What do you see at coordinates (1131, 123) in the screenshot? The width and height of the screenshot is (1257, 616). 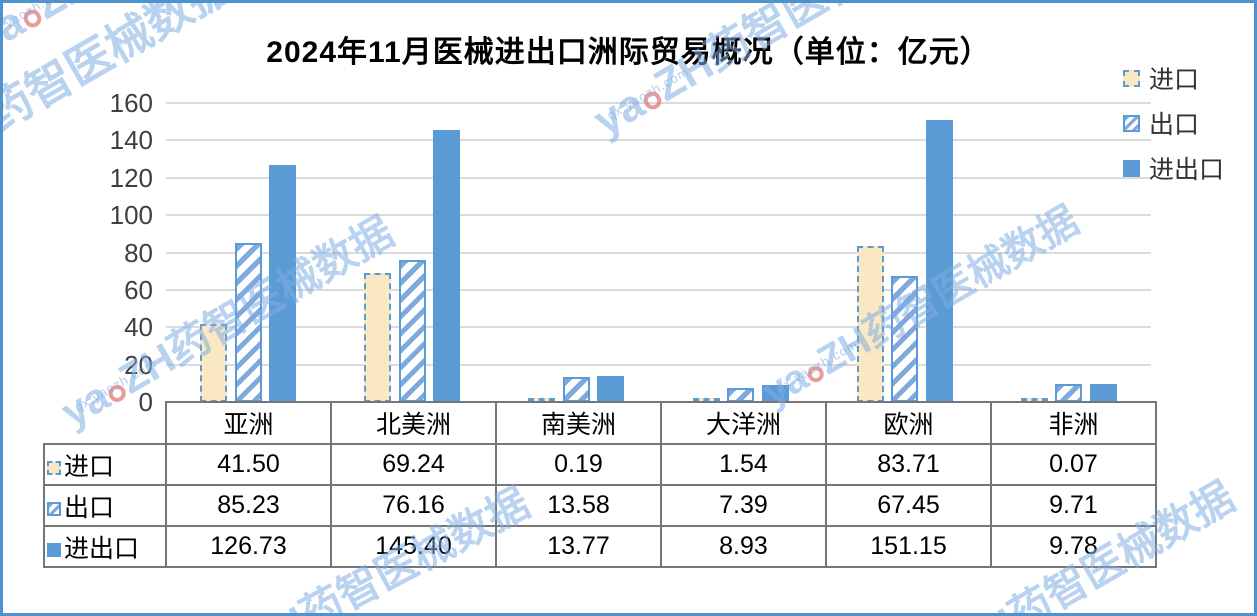 I see `legend-swatch-export-icon` at bounding box center [1131, 123].